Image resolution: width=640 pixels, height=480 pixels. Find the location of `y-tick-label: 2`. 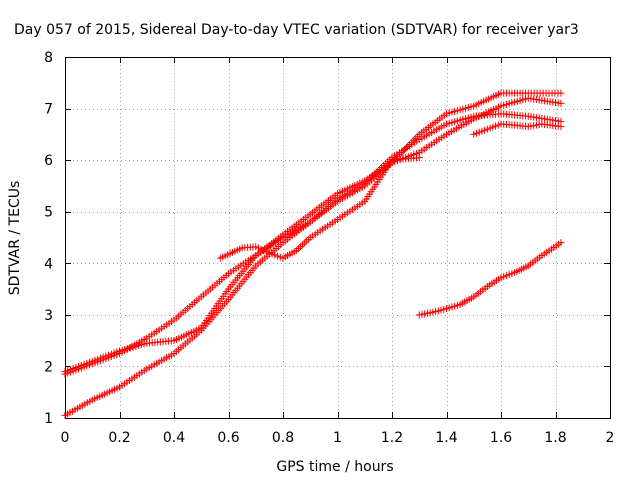

y-tick-label: 2 is located at coordinates (48, 367).